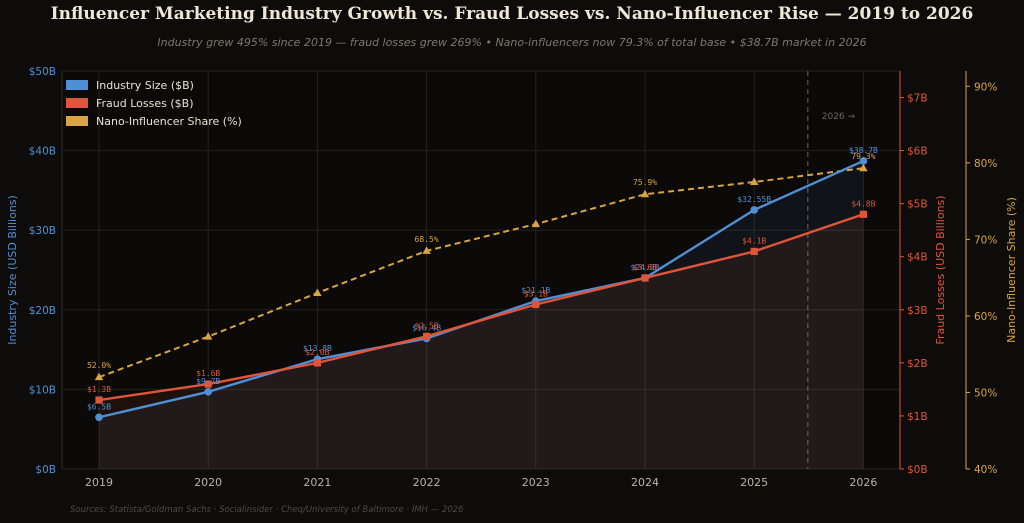 The height and width of the screenshot is (523, 1024). Describe the element at coordinates (536, 293) in the screenshot. I see `fraud-data-label: $3.1B` at that location.